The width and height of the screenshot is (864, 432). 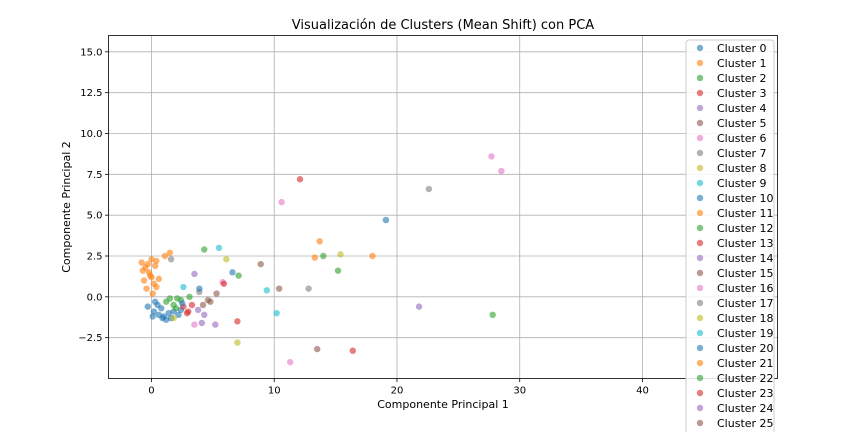 I want to click on legend-entry: Cluster 11, so click(x=745, y=213).